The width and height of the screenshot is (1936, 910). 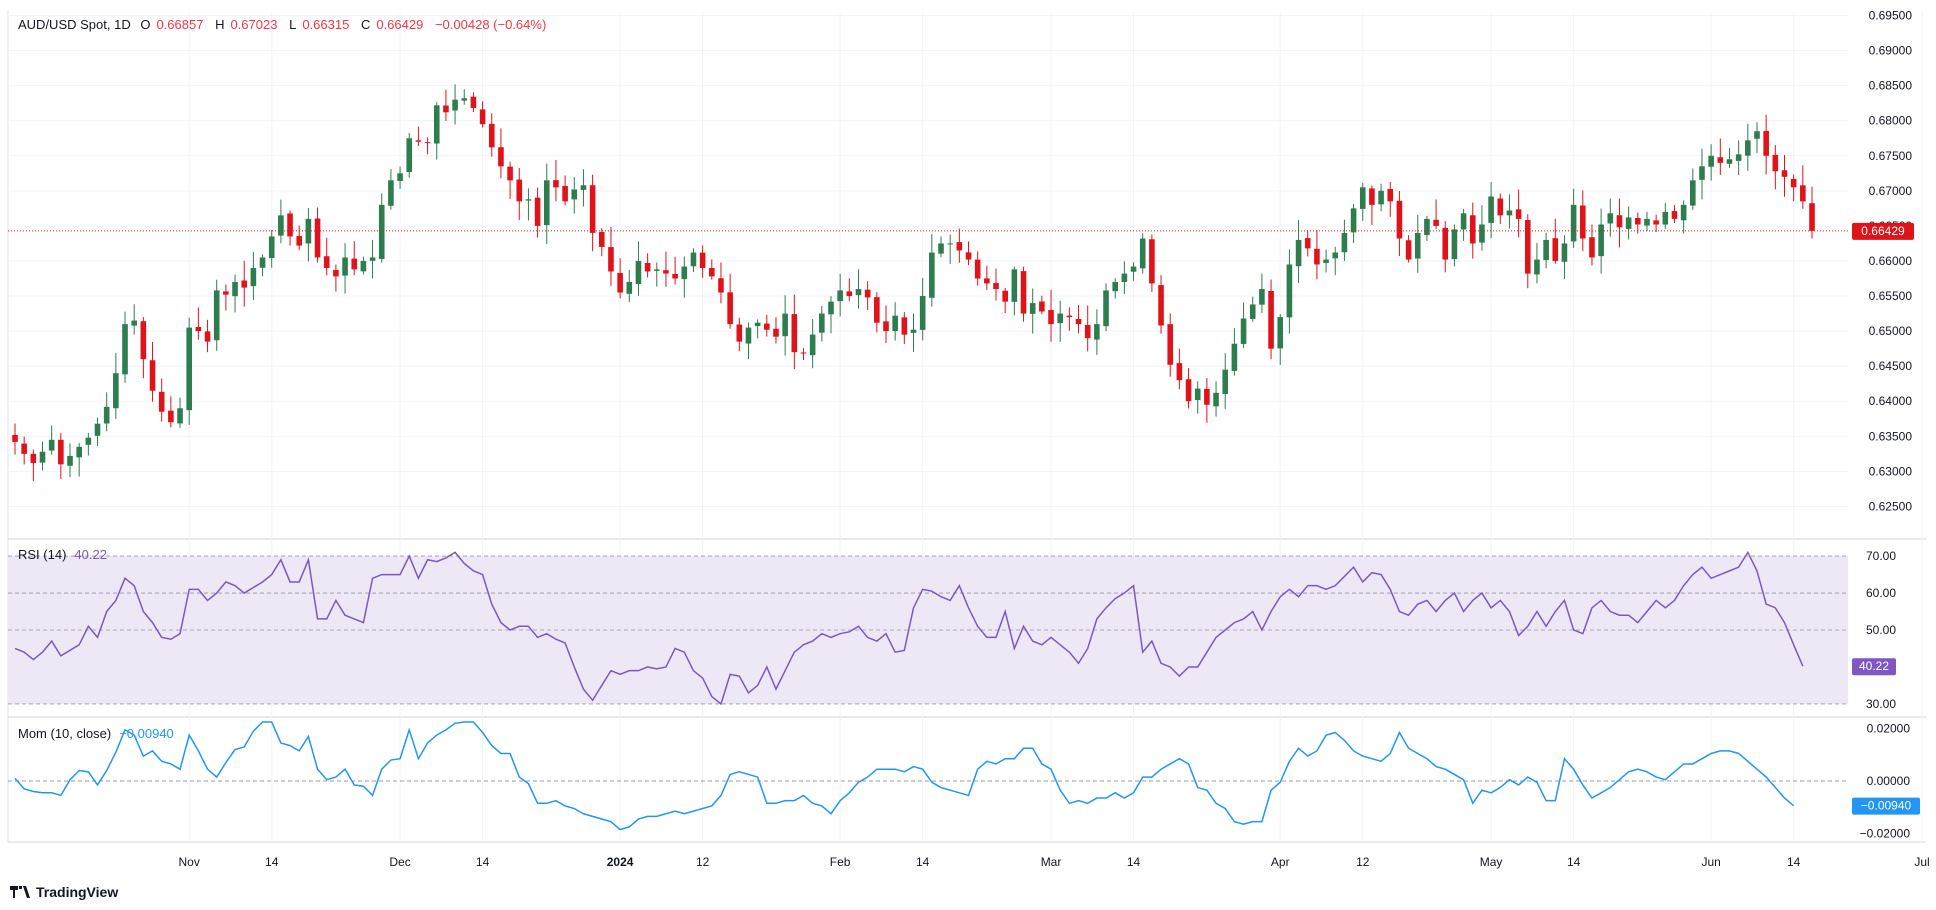 What do you see at coordinates (703, 862) in the screenshot?
I see `x-tick-label: 12` at bounding box center [703, 862].